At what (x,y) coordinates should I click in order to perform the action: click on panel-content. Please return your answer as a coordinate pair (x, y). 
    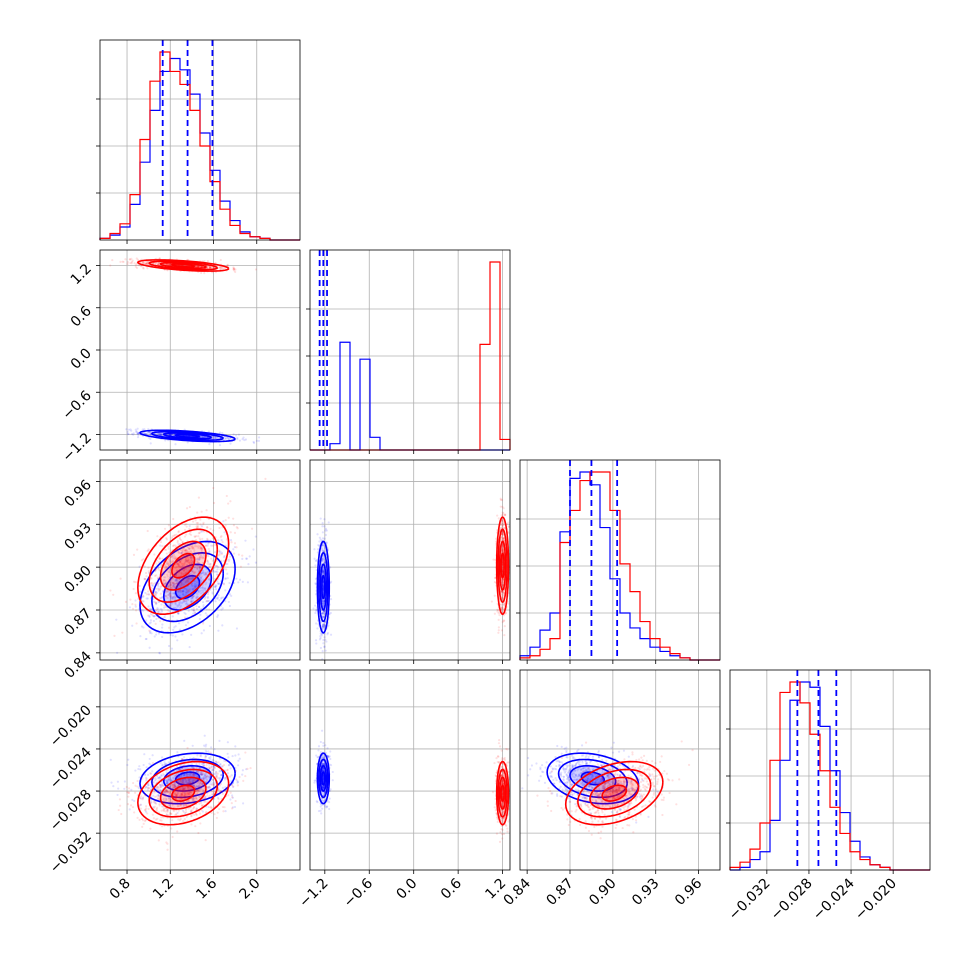
    Looking at the image, I should click on (185, 352).